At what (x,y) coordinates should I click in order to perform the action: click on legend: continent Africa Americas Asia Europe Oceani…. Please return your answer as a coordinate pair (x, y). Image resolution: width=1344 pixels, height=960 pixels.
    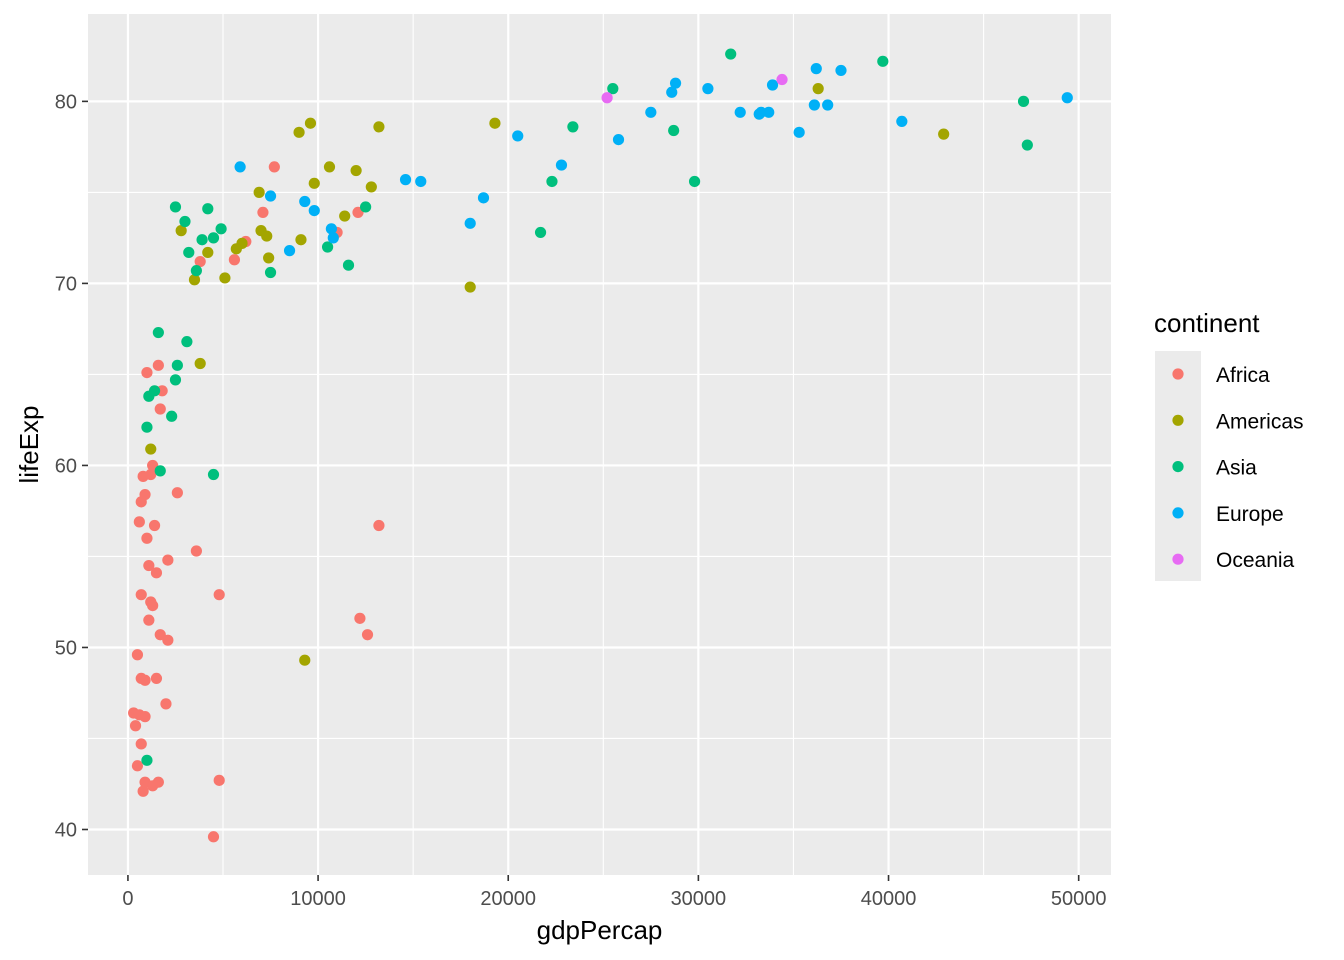
    Looking at the image, I should click on (1229, 444).